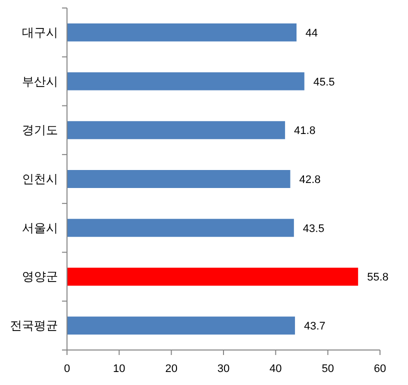 The width and height of the screenshot is (408, 385). I want to click on x-tick-label: 10, so click(119, 369).